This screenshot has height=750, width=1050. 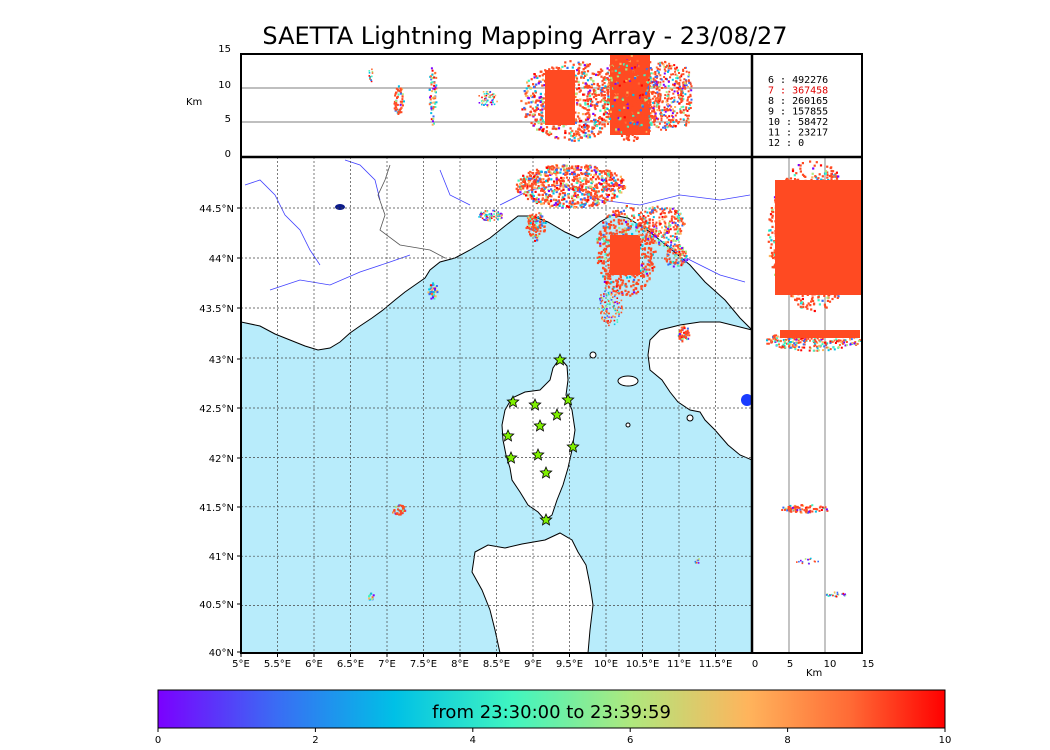 I want to click on colorbar, so click(x=551, y=709).